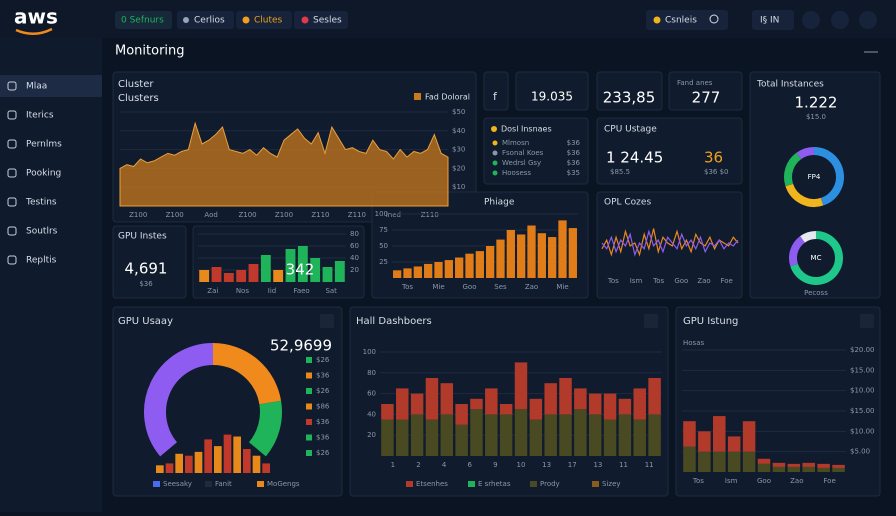 The width and height of the screenshot is (896, 516). What do you see at coordinates (470, 287) in the screenshot?
I see `x-tick-label: Goo` at bounding box center [470, 287].